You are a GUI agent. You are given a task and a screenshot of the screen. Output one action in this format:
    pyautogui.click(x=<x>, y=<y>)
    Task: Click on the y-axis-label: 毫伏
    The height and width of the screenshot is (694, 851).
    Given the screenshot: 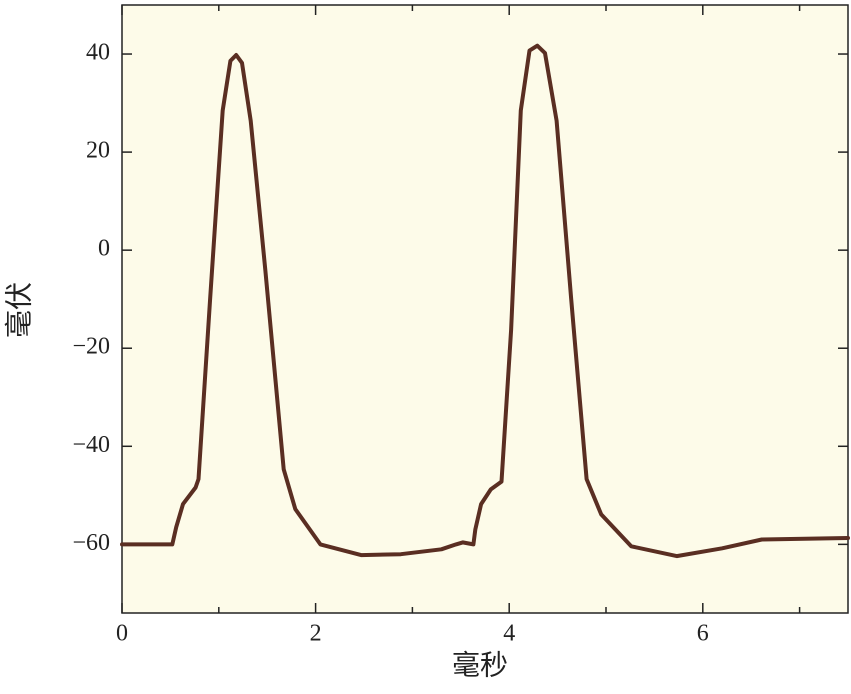 What is the action you would take?
    pyautogui.click(x=19, y=310)
    